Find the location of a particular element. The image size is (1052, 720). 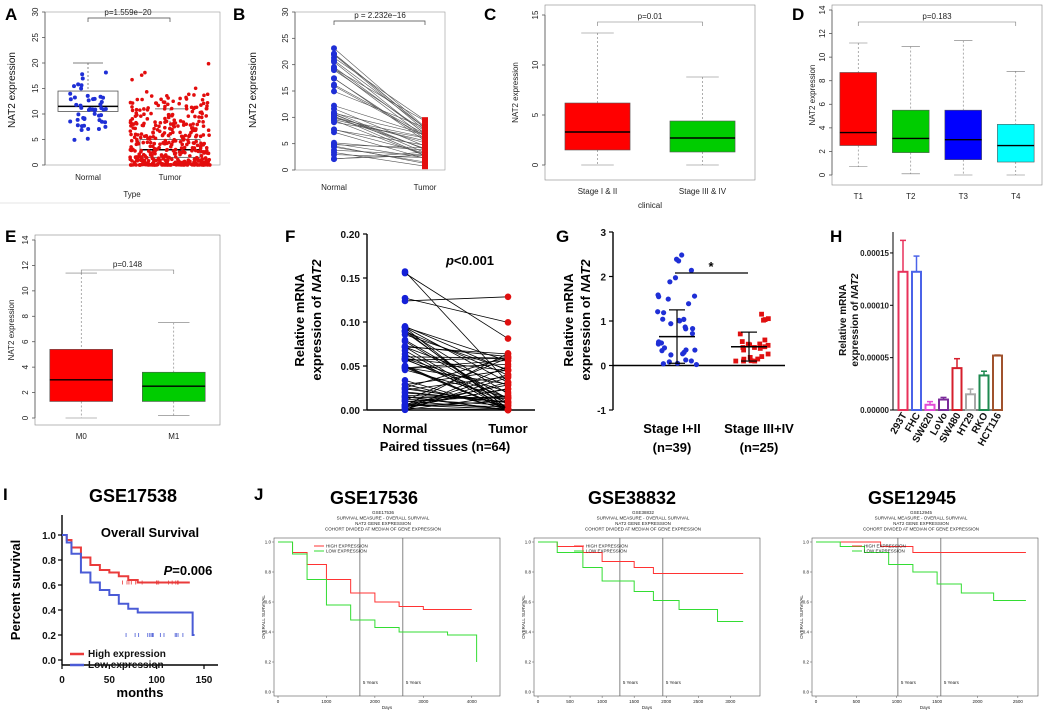

x-tick-label: 150 is located at coordinates (204, 680).